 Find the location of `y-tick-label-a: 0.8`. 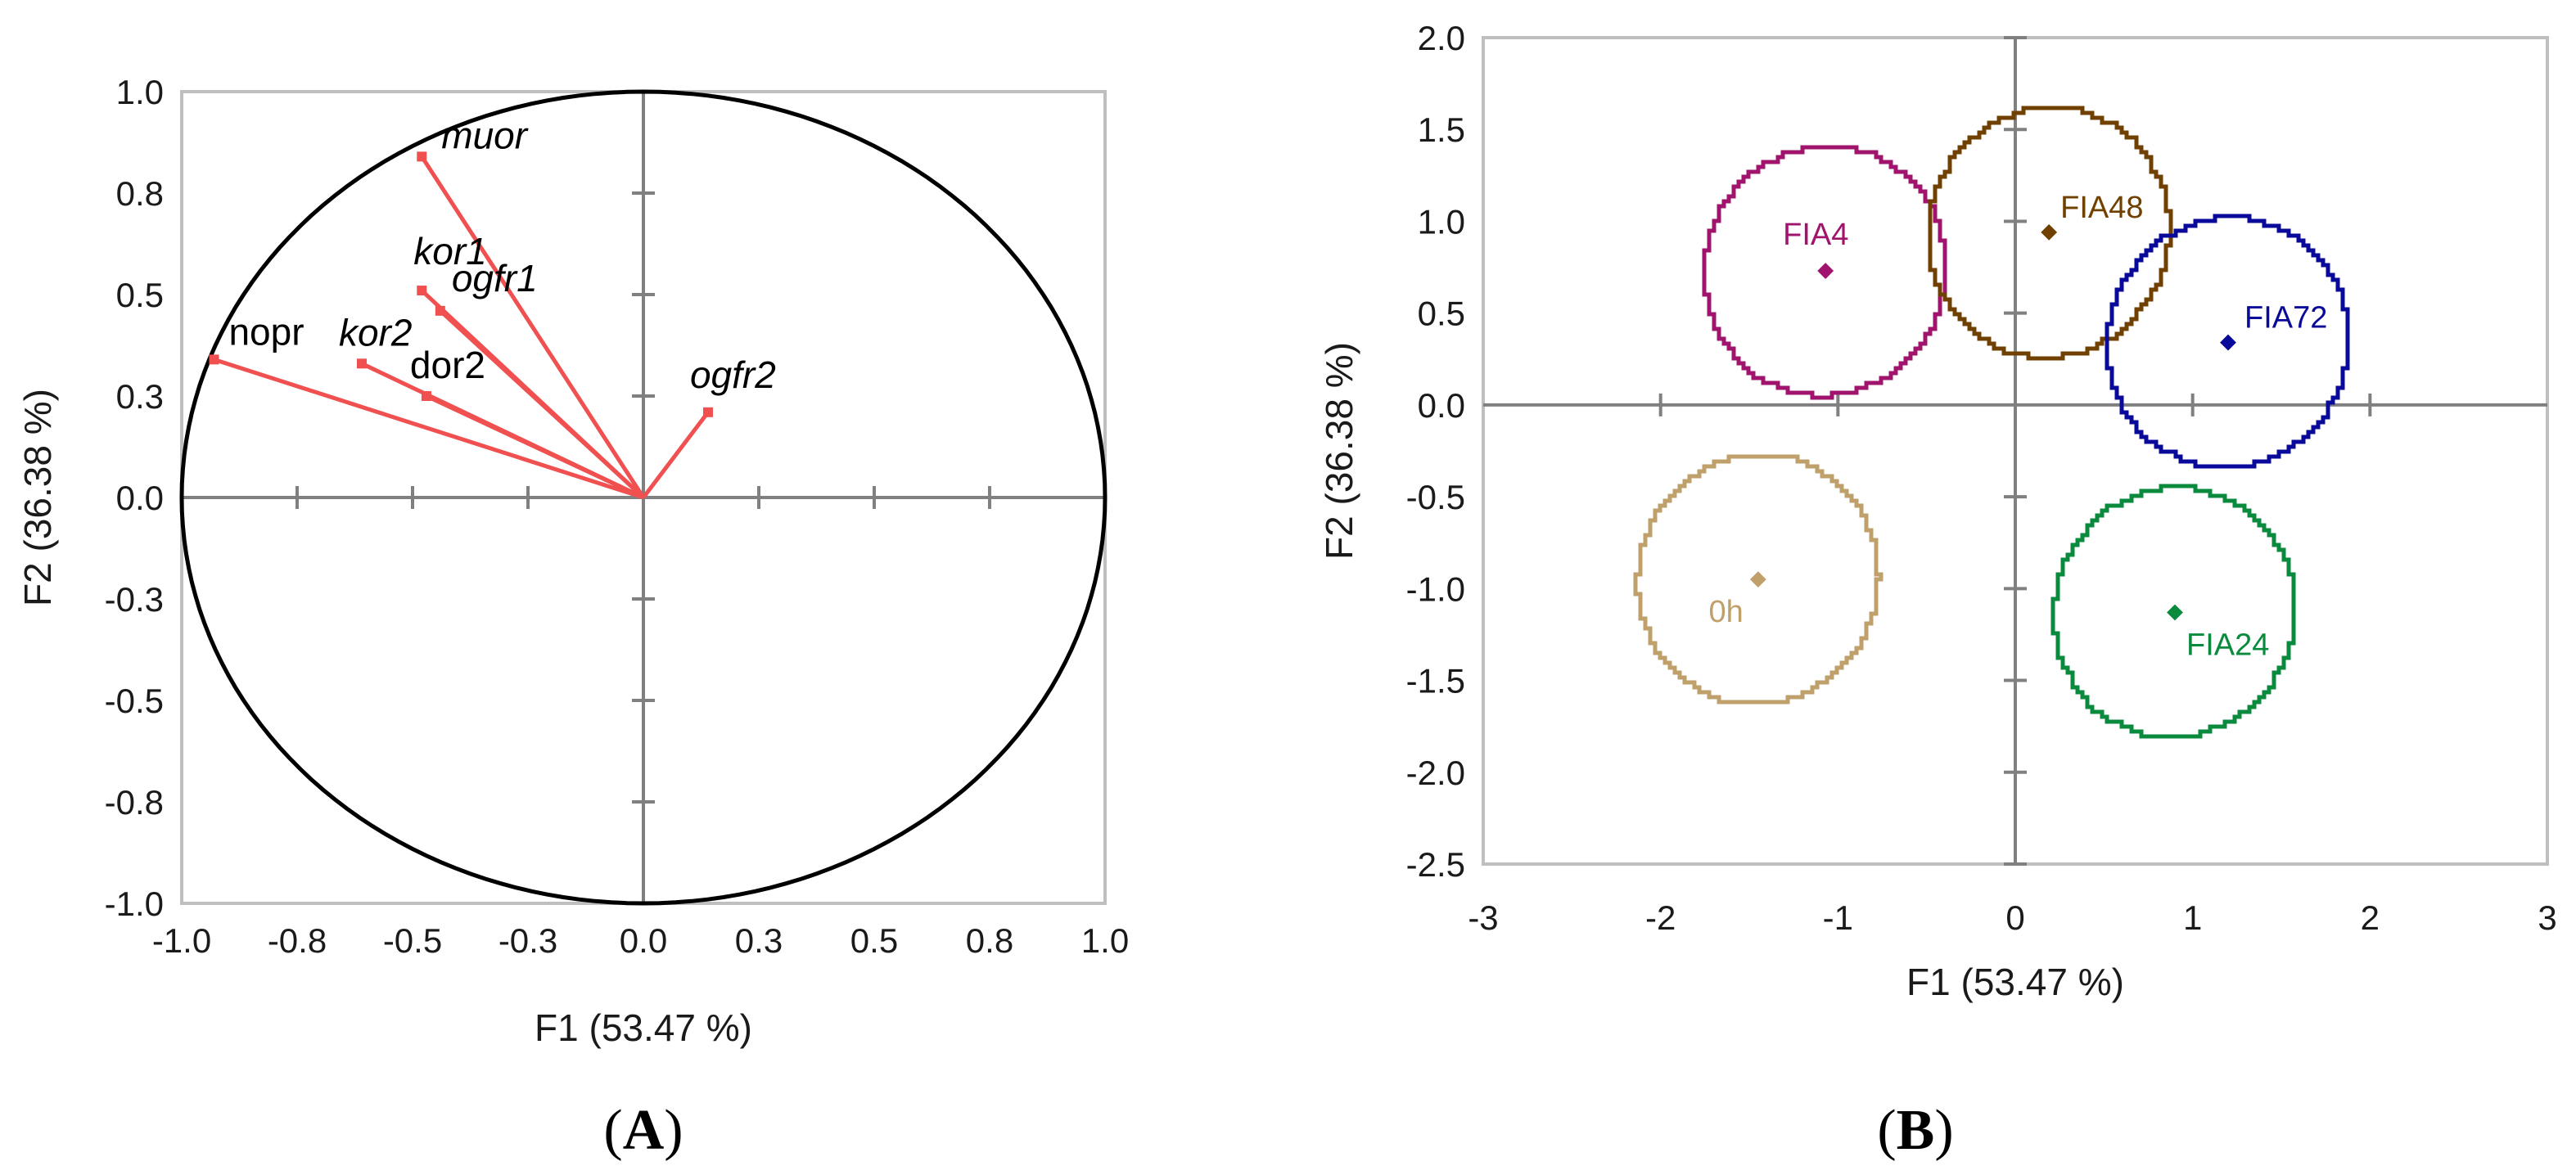

y-tick-label-a: 0.8 is located at coordinates (140, 193).